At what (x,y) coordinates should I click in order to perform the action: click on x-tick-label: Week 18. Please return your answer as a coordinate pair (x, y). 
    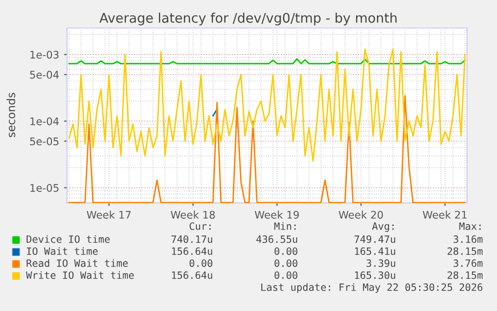
    Looking at the image, I should click on (192, 214).